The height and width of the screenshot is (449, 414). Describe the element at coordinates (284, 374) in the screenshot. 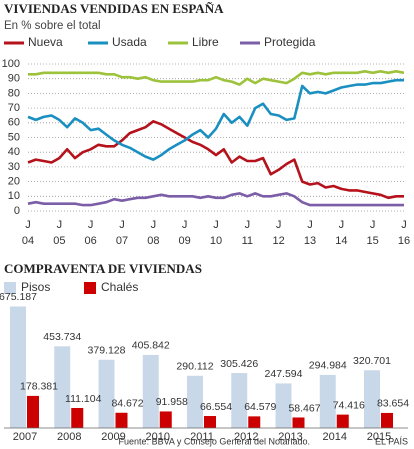

I see `value-label: 247.594` at that location.